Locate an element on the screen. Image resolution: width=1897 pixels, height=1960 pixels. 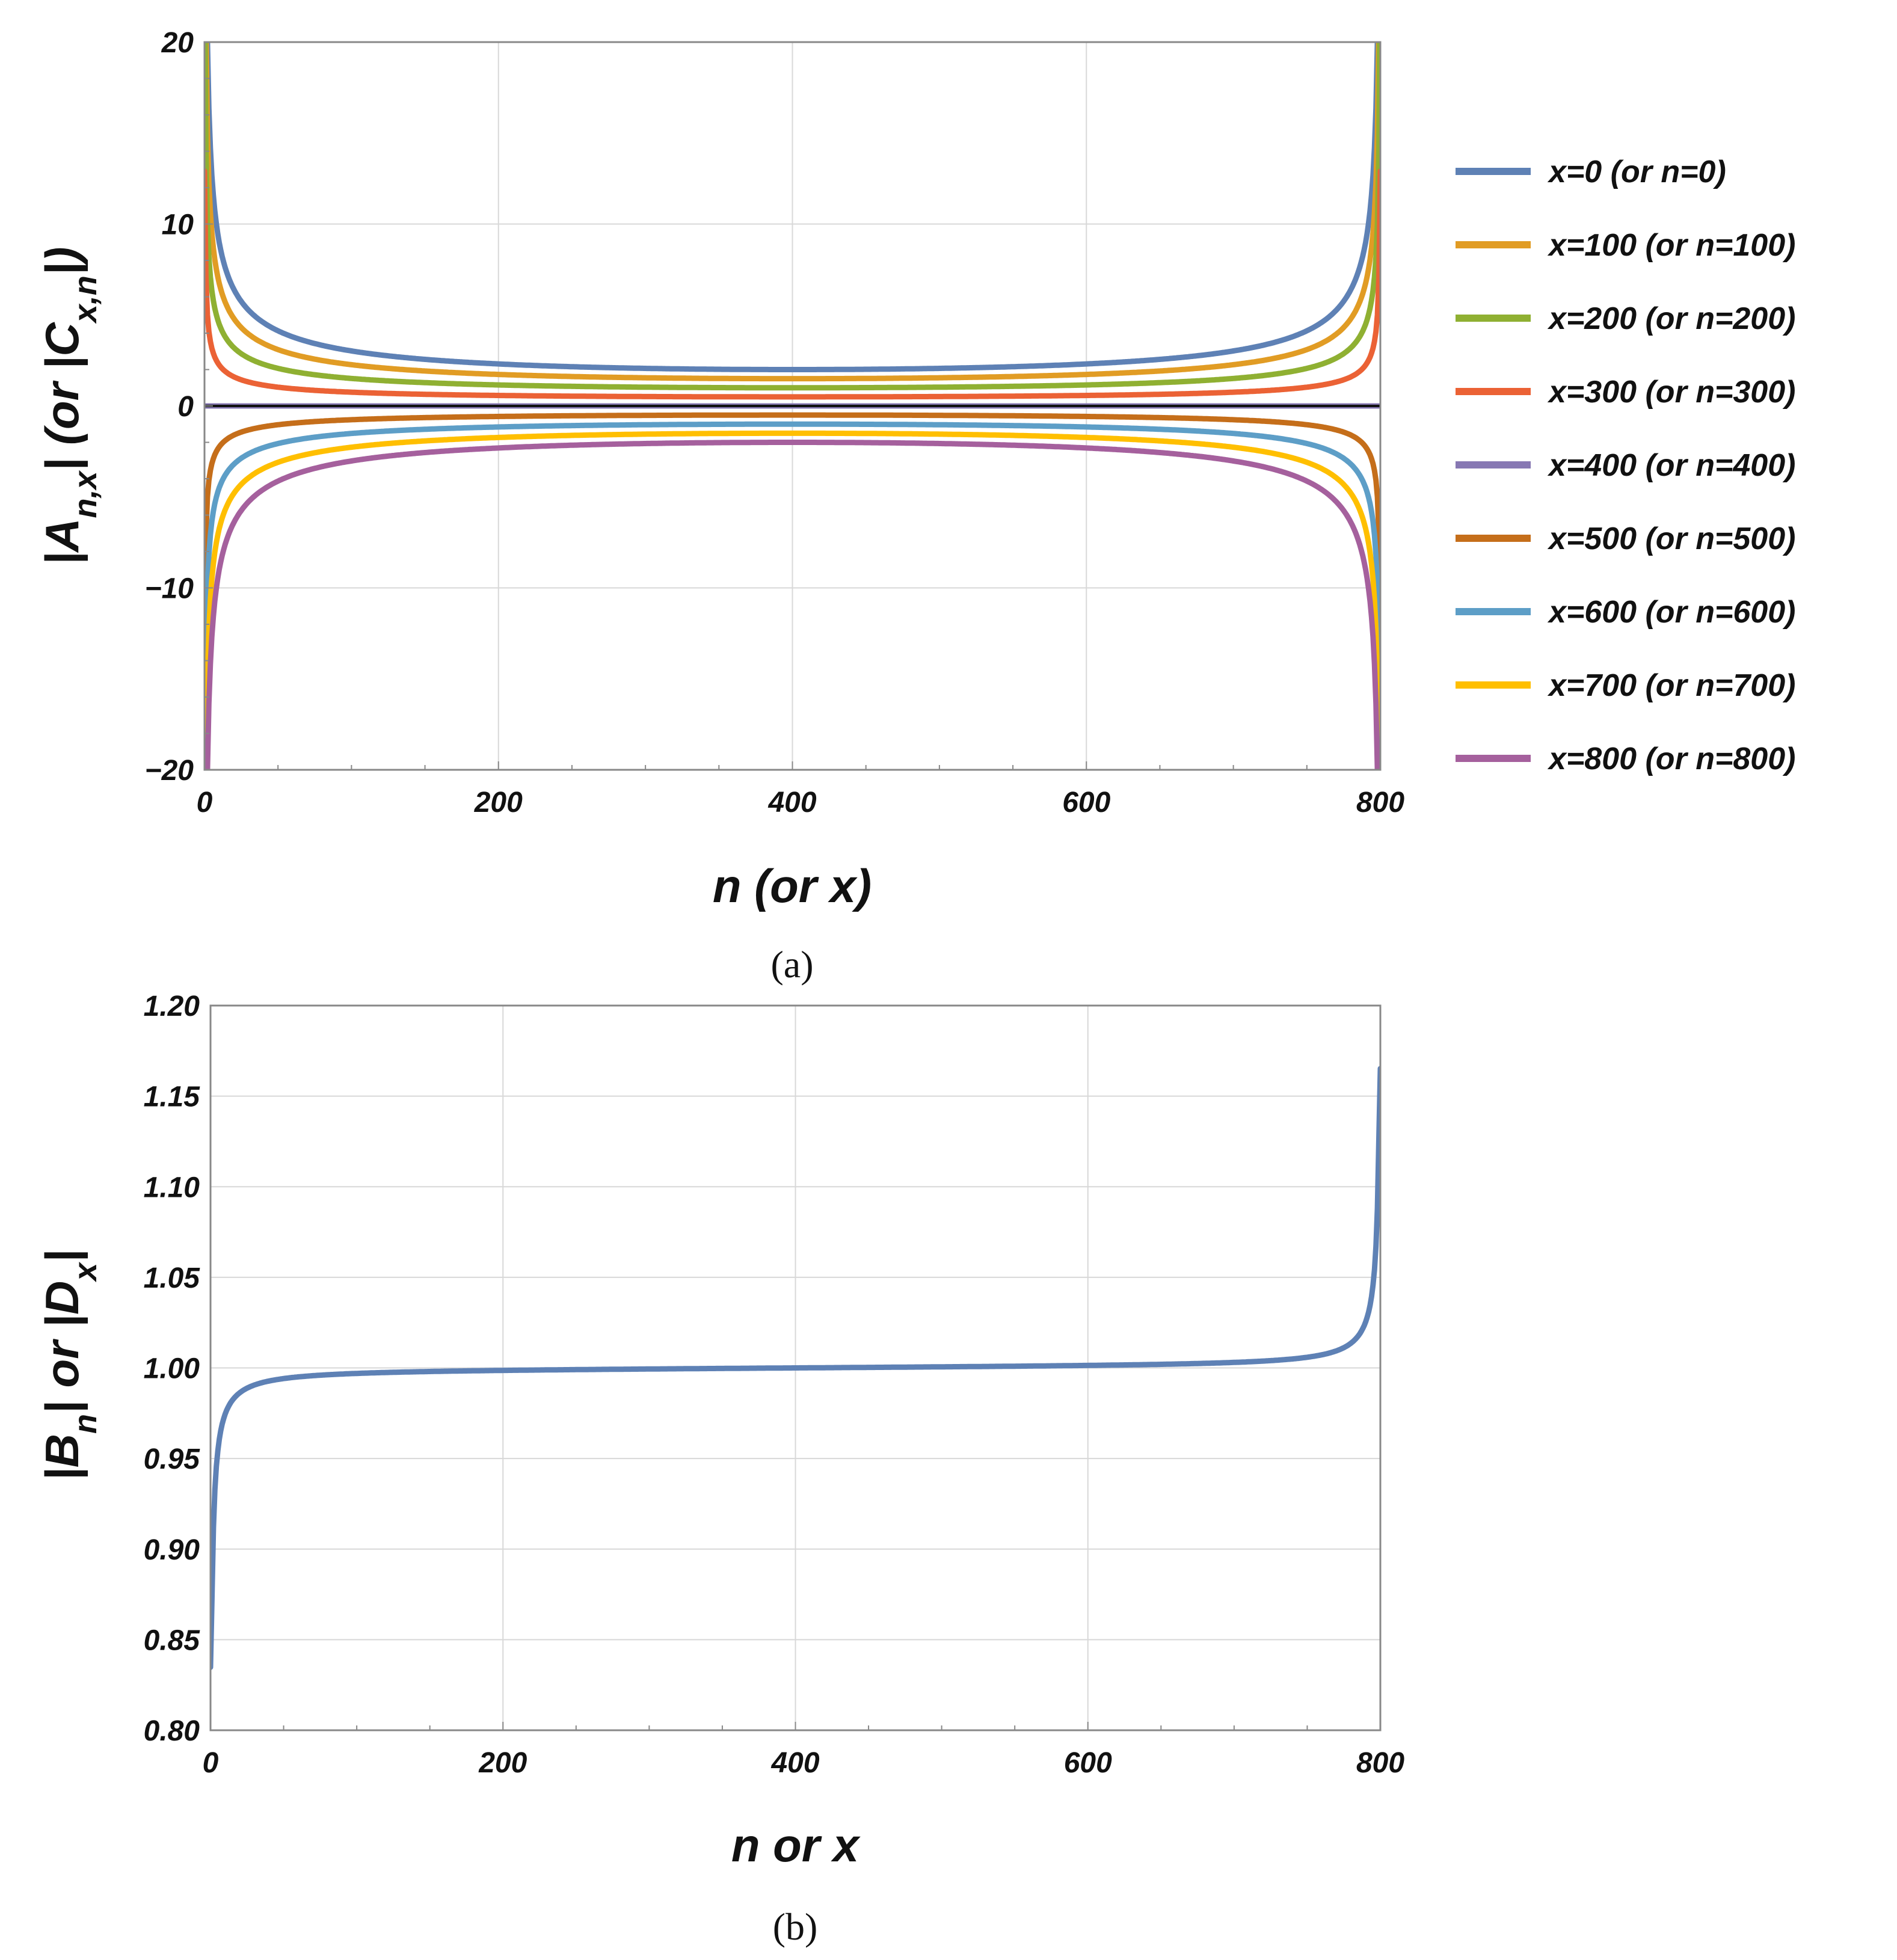
panel-a-ylabel-part2: | (or |C is located at coordinates (62, 397).